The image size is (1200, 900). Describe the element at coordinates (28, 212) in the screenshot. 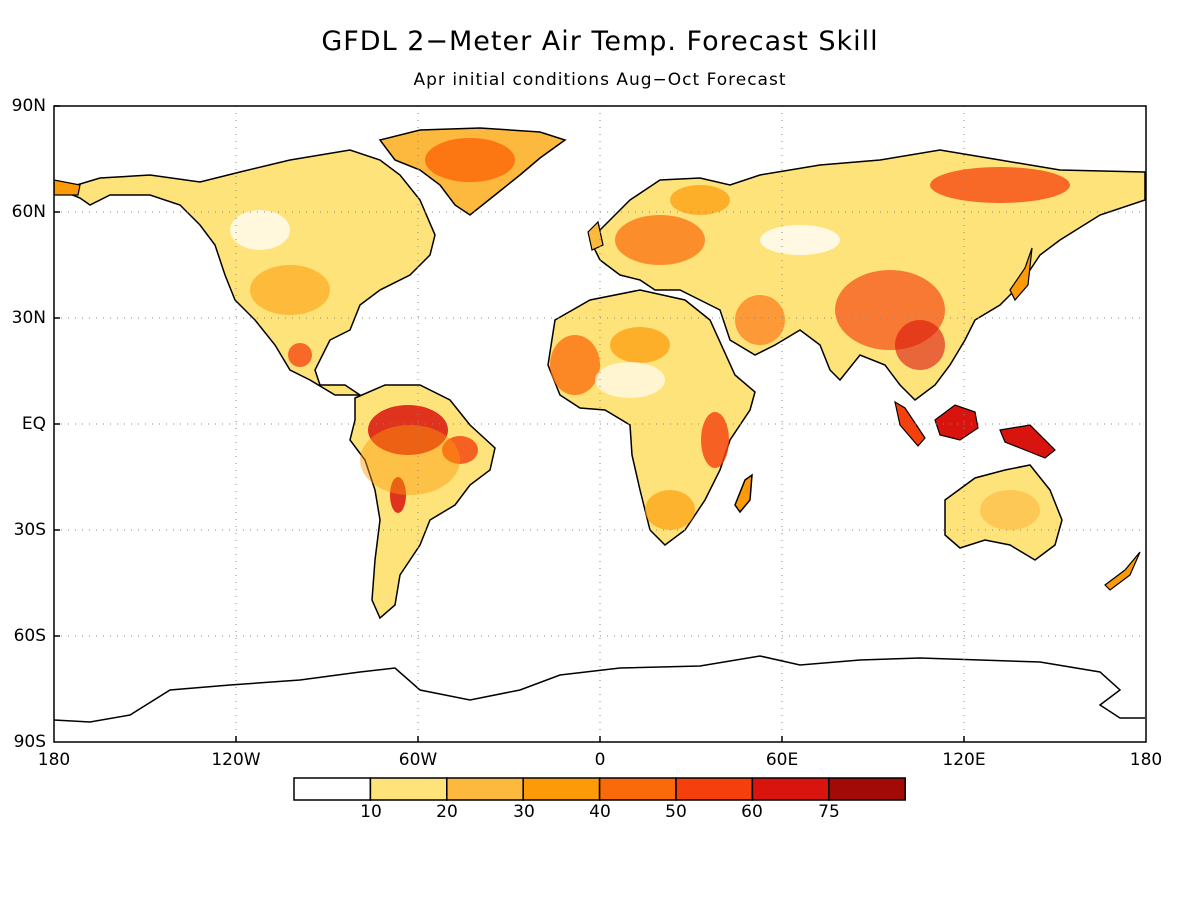

I see `lat-label-60n: 60N` at that location.